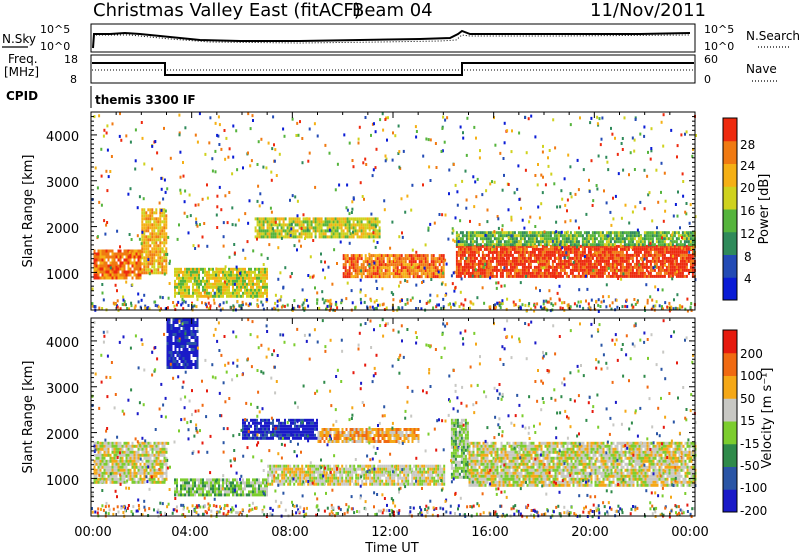 The height and width of the screenshot is (554, 800). What do you see at coordinates (730, 130) in the screenshot?
I see `colorbar-swatch` at bounding box center [730, 130].